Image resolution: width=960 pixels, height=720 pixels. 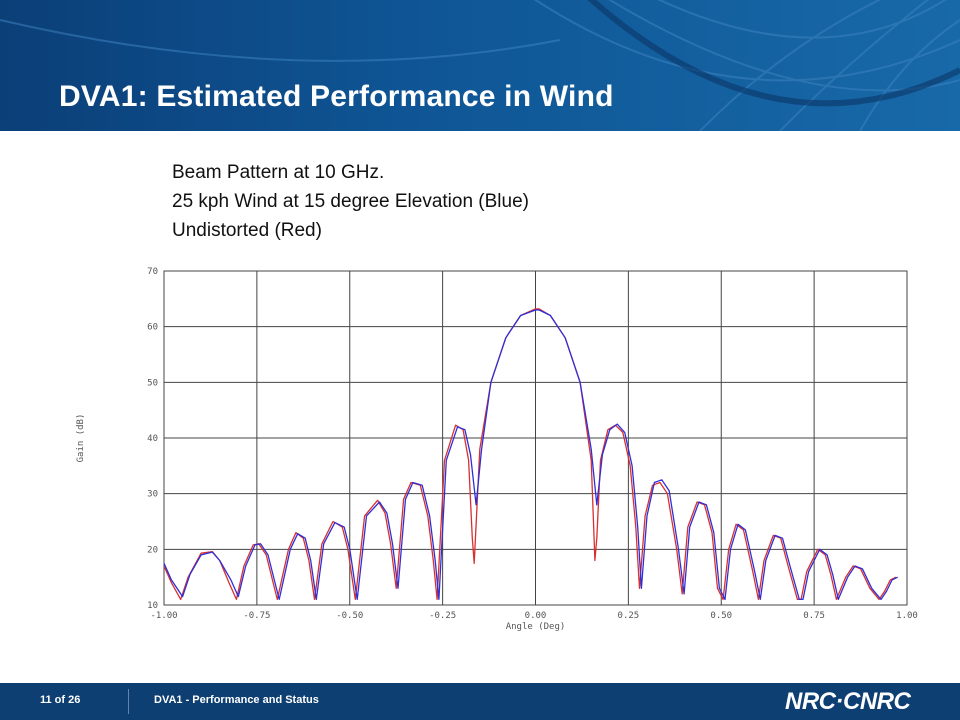 I want to click on footer-divider, so click(x=128, y=701).